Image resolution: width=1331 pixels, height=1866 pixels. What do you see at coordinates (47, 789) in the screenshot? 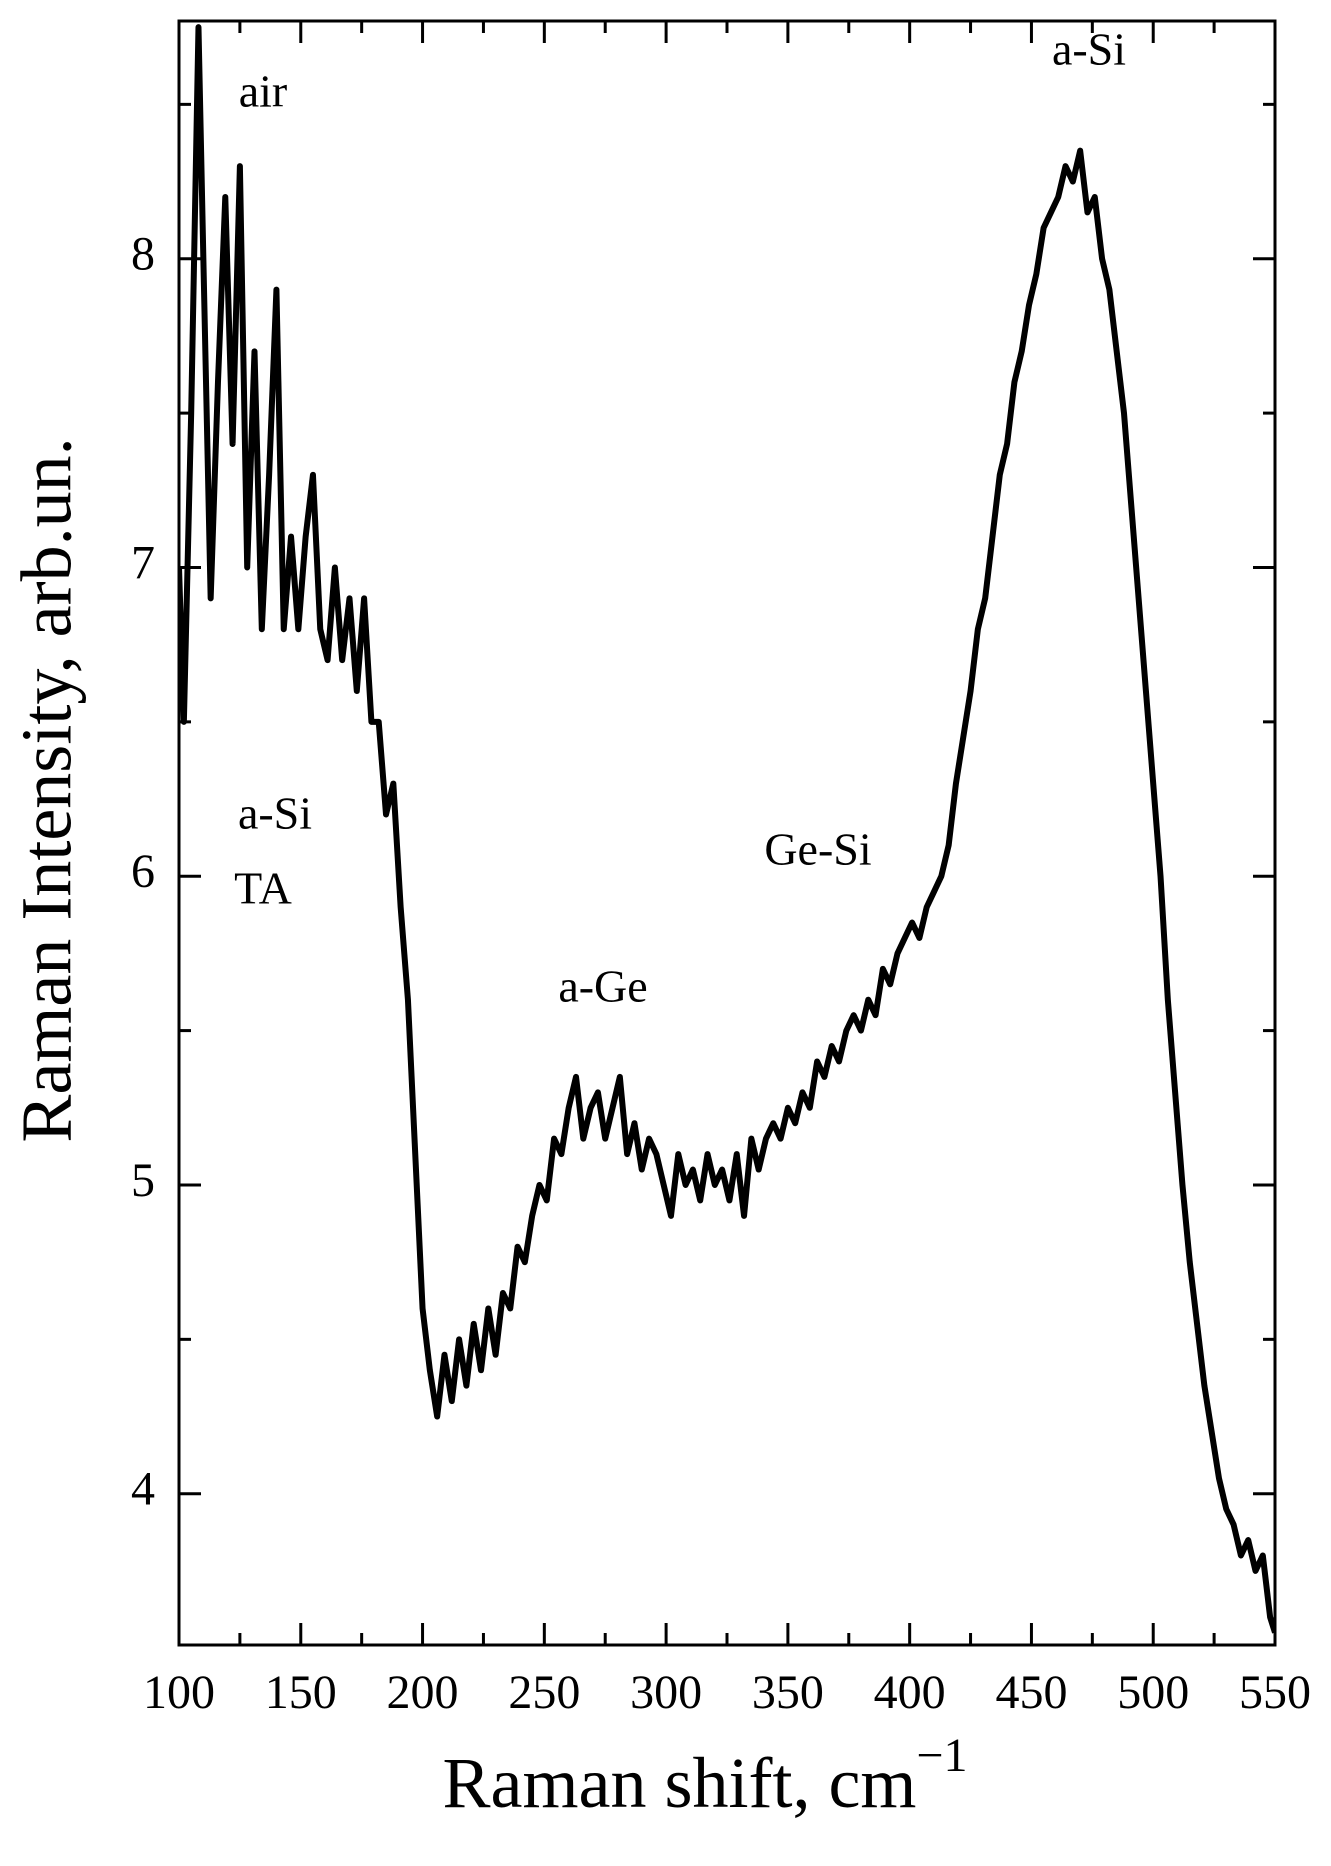
I see `y-axis-label: Raman Intensity, arb.un.` at bounding box center [47, 789].